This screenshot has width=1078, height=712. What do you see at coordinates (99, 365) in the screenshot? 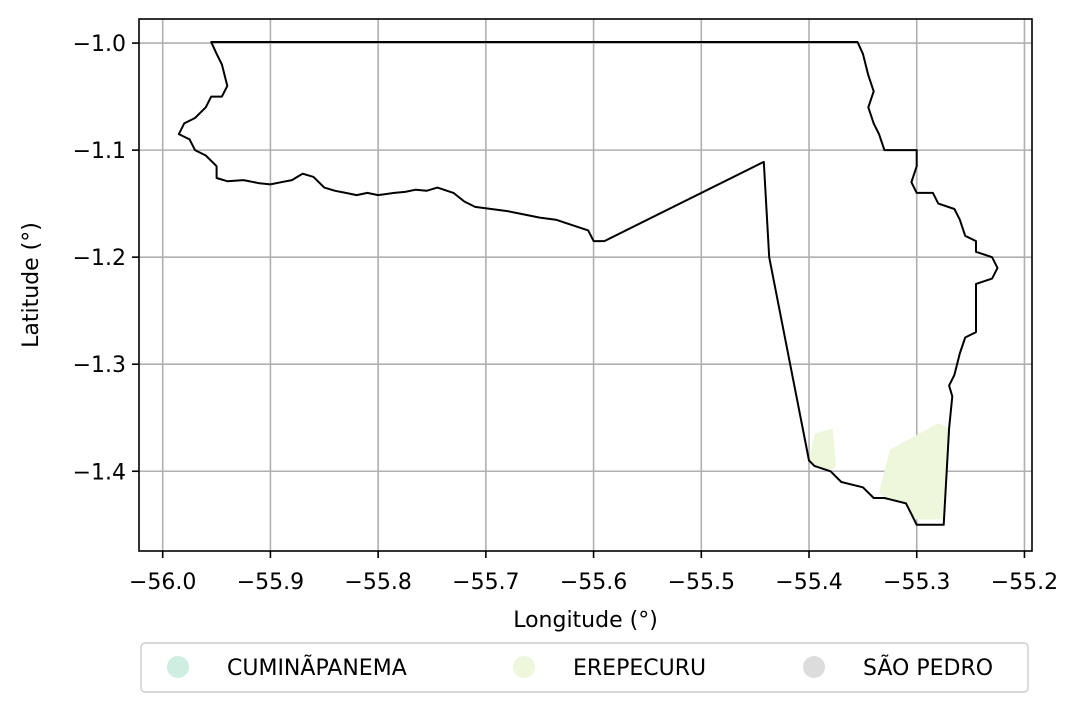
I see `y-tick-label: −1.3` at bounding box center [99, 365].